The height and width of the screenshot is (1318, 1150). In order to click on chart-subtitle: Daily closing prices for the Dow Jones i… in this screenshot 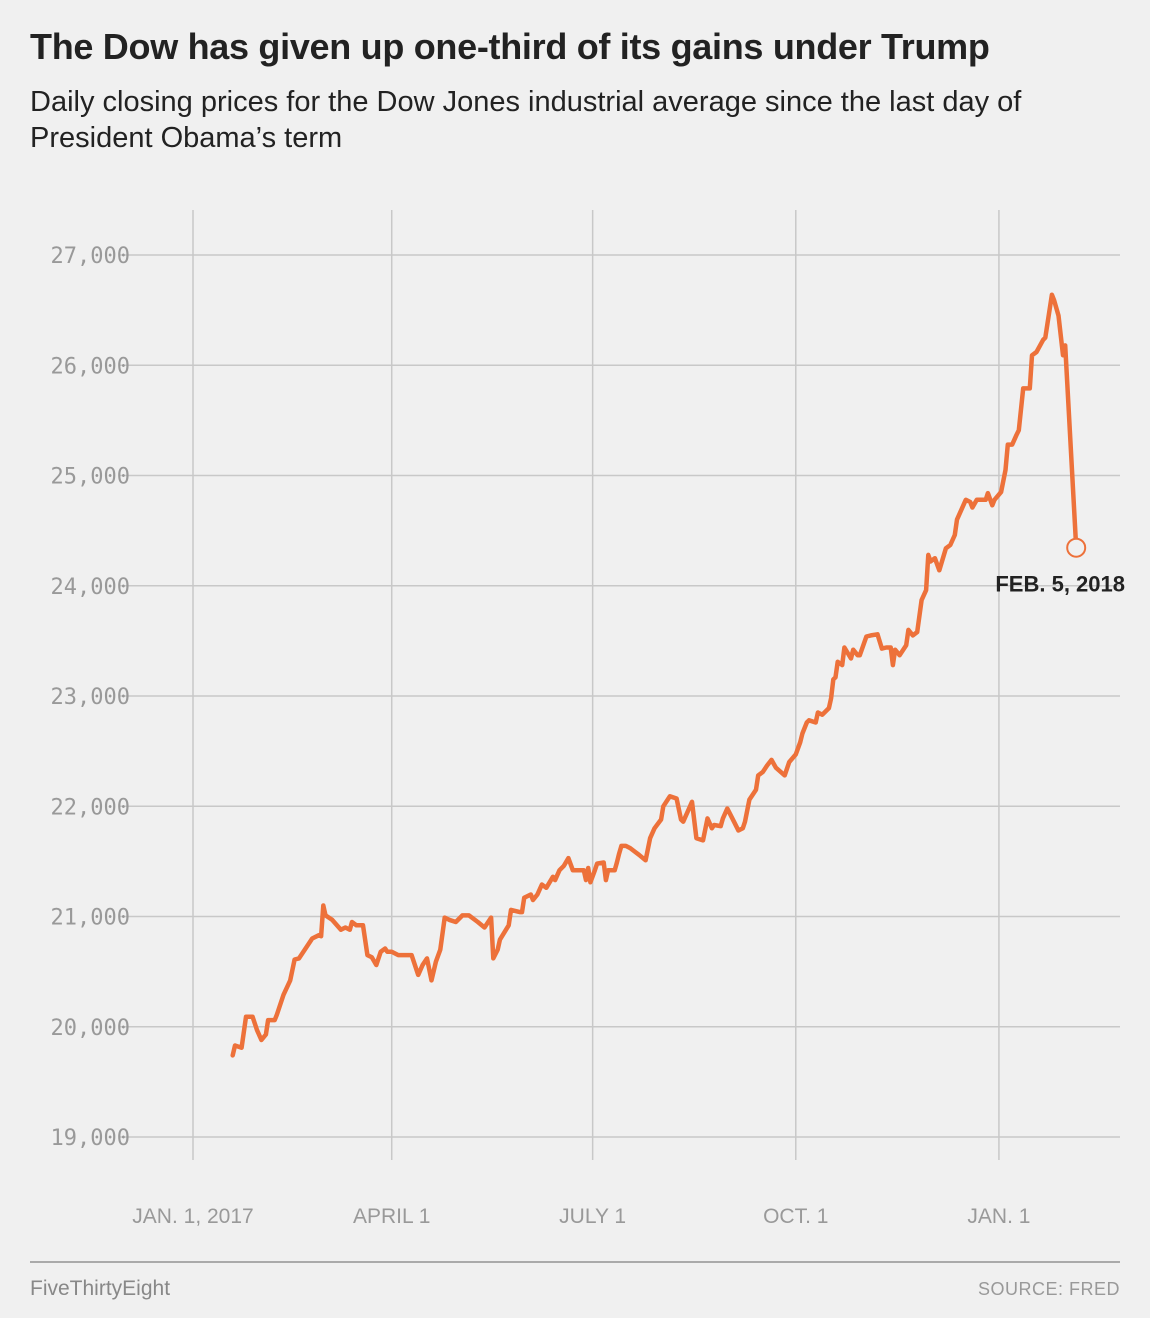, I will do `click(526, 120)`.